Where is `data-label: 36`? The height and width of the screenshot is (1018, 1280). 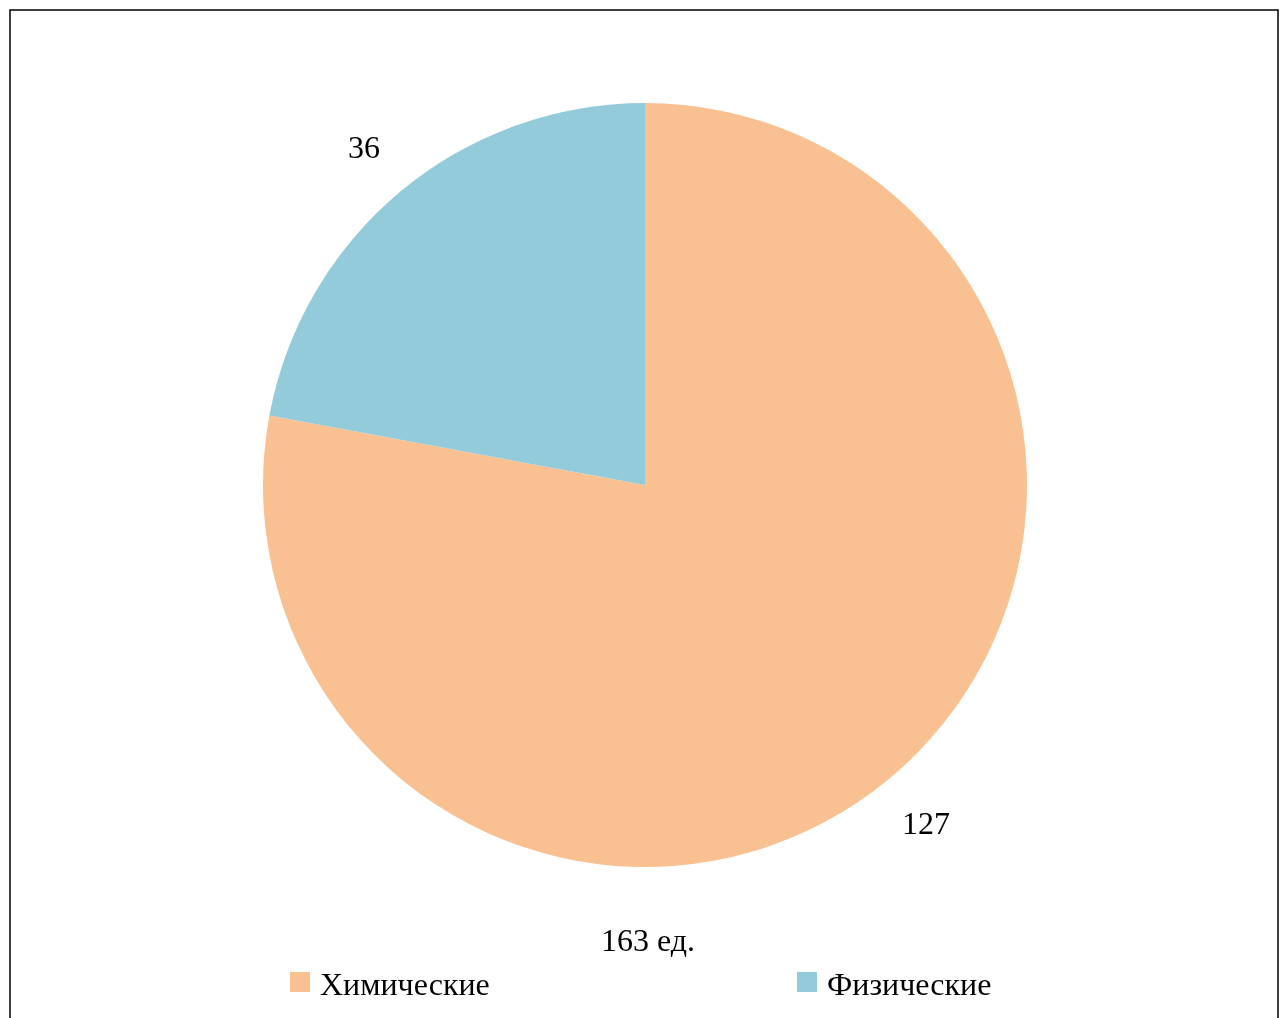 data-label: 36 is located at coordinates (364, 147).